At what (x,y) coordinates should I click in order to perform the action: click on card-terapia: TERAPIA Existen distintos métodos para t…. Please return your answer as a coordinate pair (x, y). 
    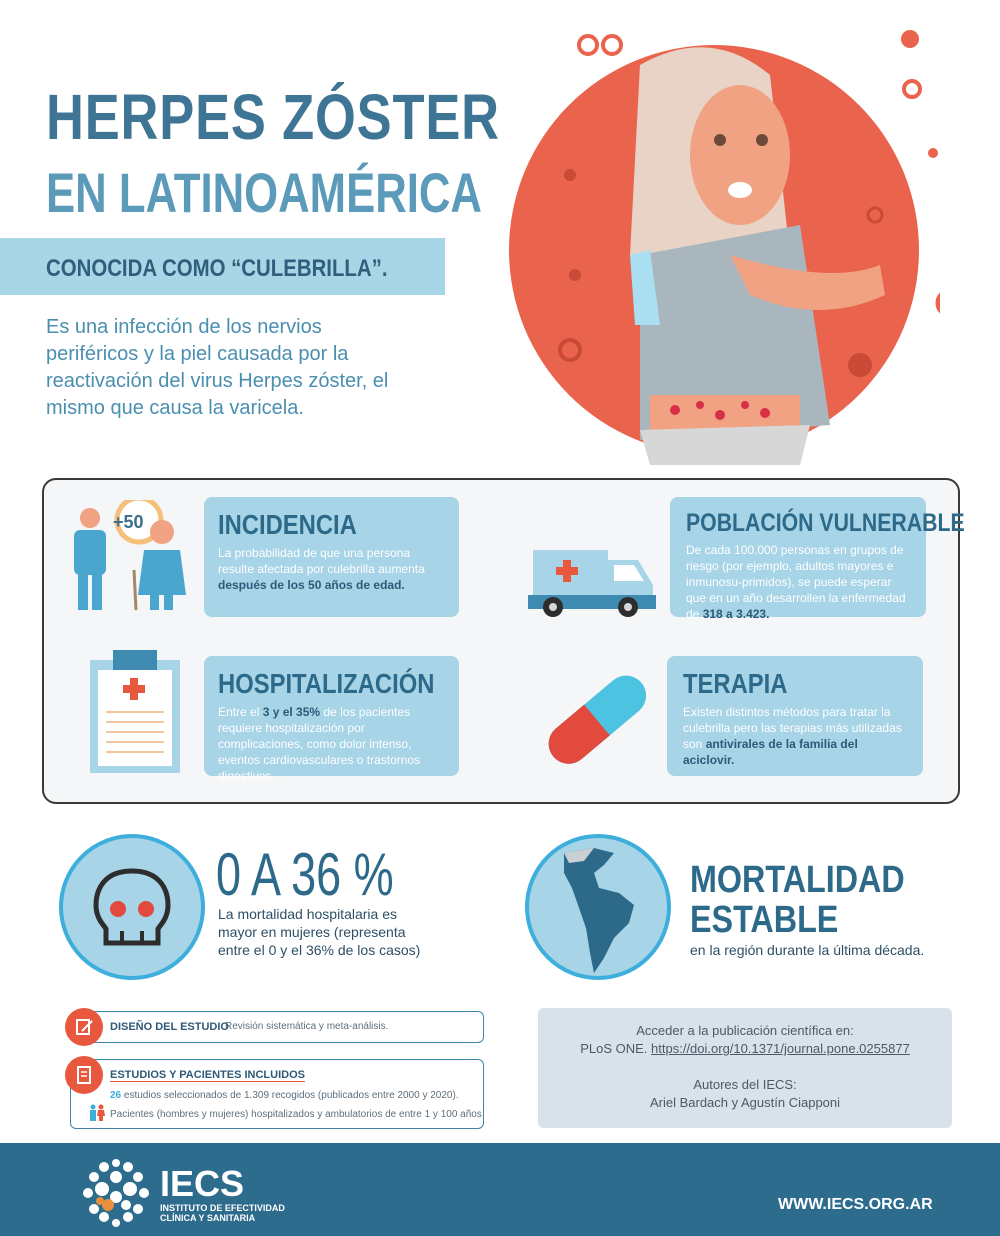
    Looking at the image, I should click on (795, 716).